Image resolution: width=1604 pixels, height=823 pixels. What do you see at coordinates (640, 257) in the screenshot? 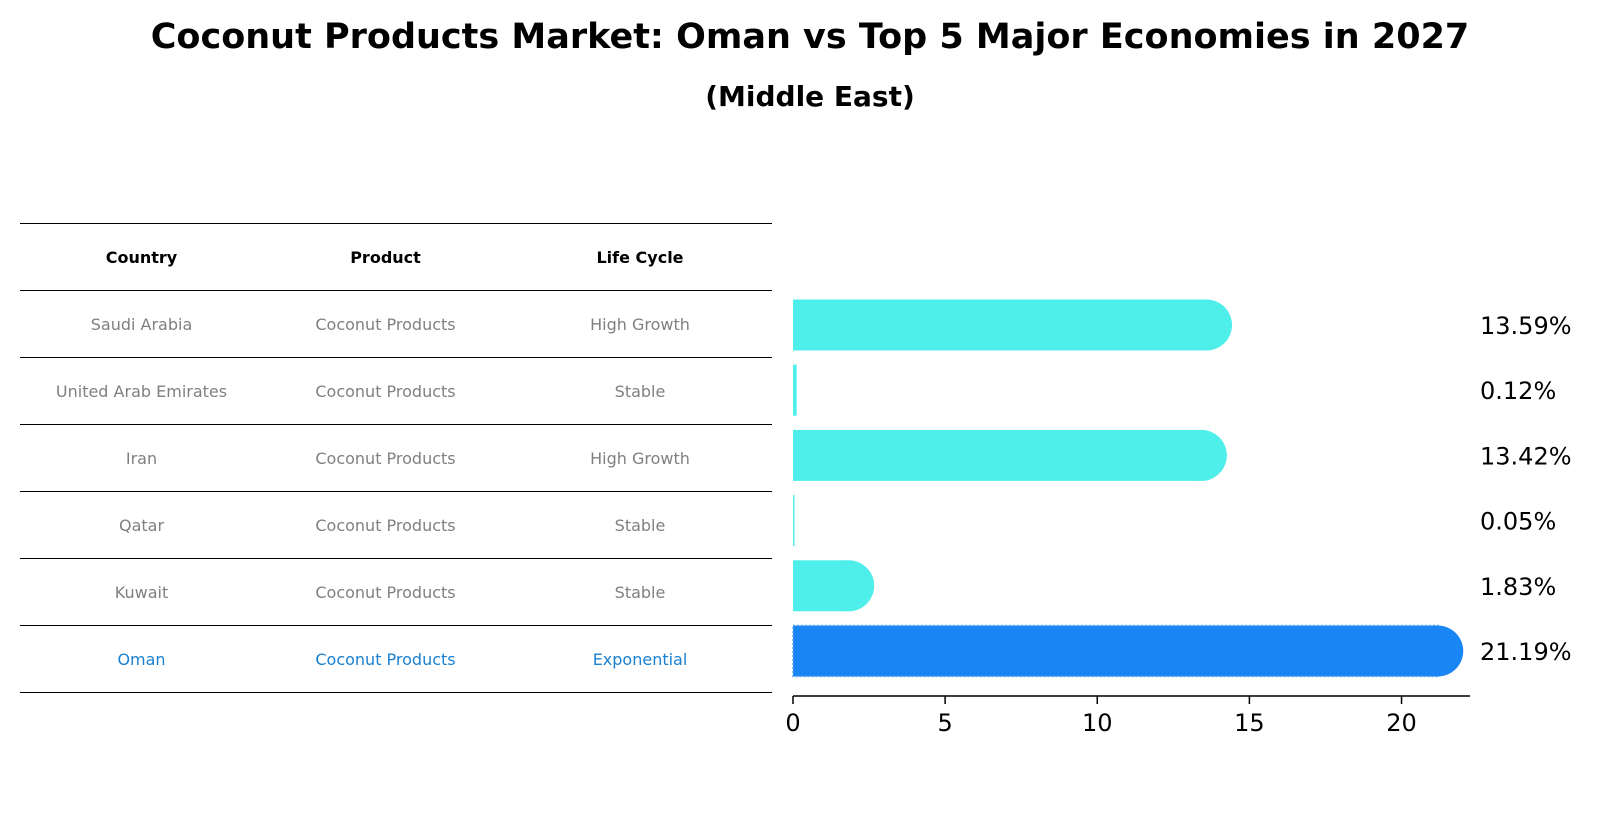
I see `header-life-cycle: Life Cycle` at bounding box center [640, 257].